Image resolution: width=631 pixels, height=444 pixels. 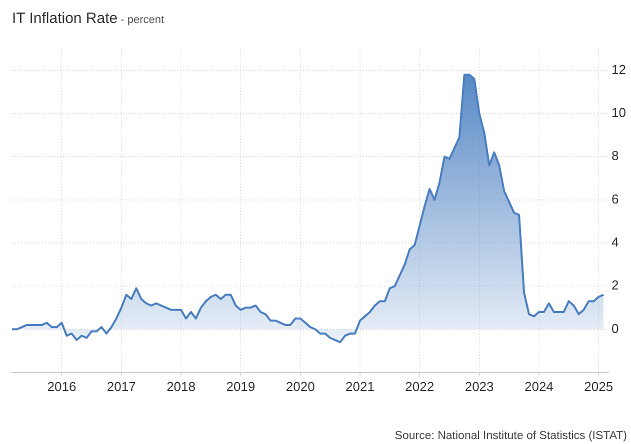 I want to click on x-tick-label: 2016, so click(x=61, y=386).